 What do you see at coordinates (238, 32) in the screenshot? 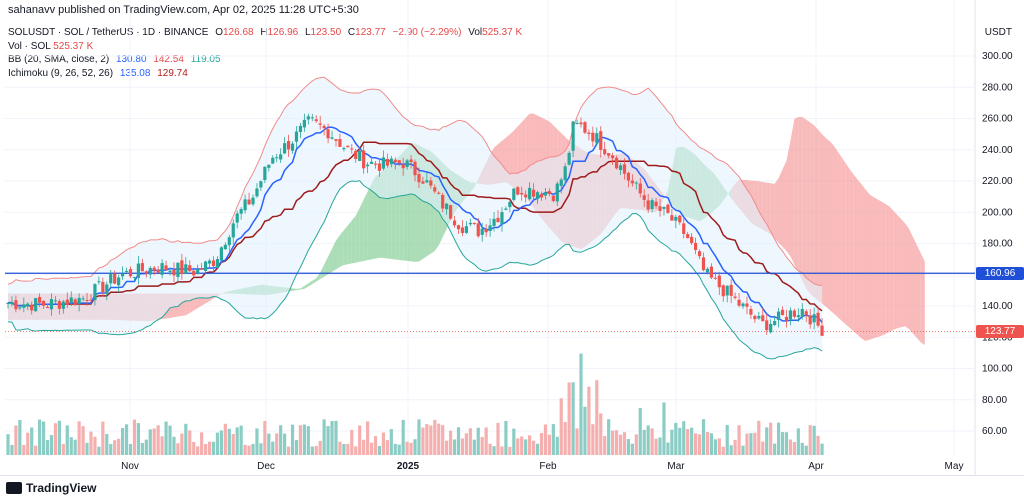
I see `ohlc-open: 126.68` at bounding box center [238, 32].